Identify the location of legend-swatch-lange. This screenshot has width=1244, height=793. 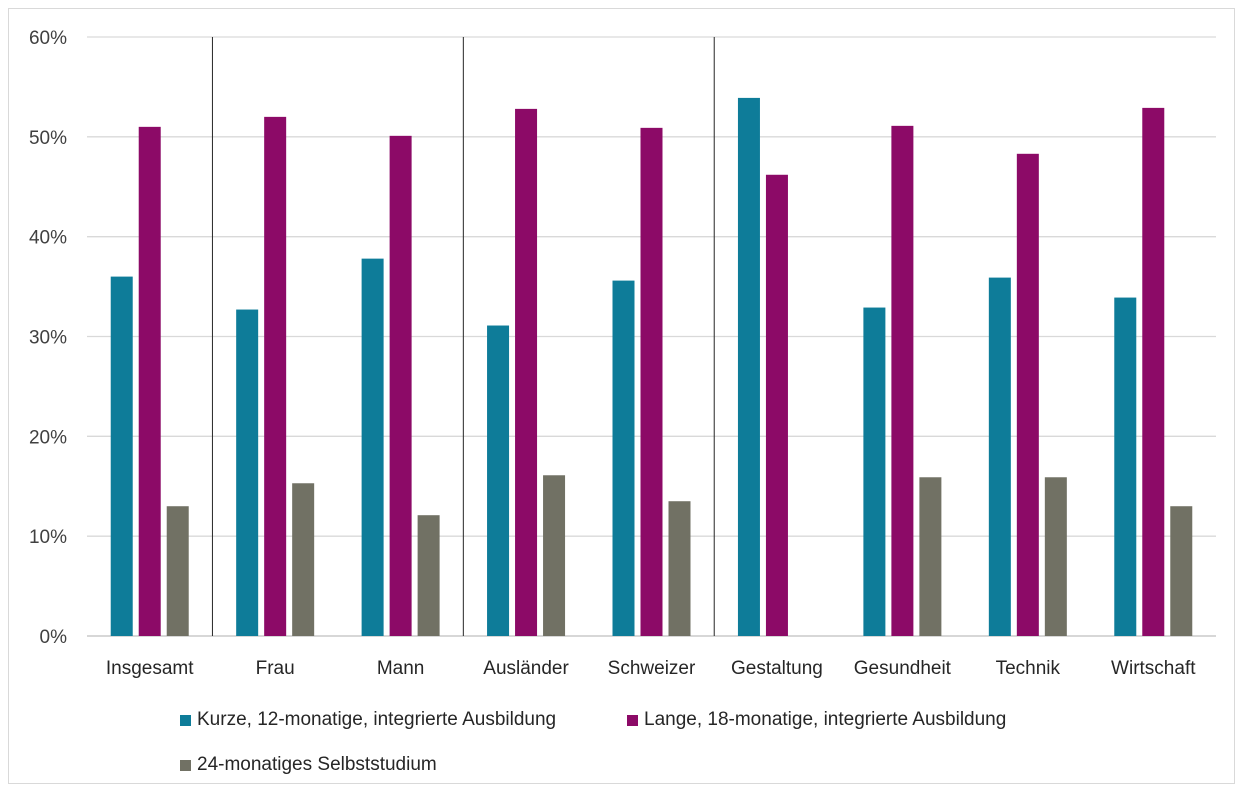
(632, 720).